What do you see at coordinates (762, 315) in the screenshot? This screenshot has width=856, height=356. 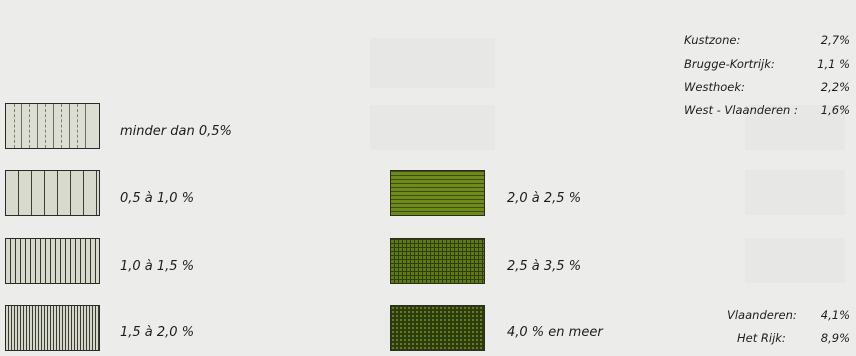 I see `total-name-vlaanderen: Vlaanderen:` at bounding box center [762, 315].